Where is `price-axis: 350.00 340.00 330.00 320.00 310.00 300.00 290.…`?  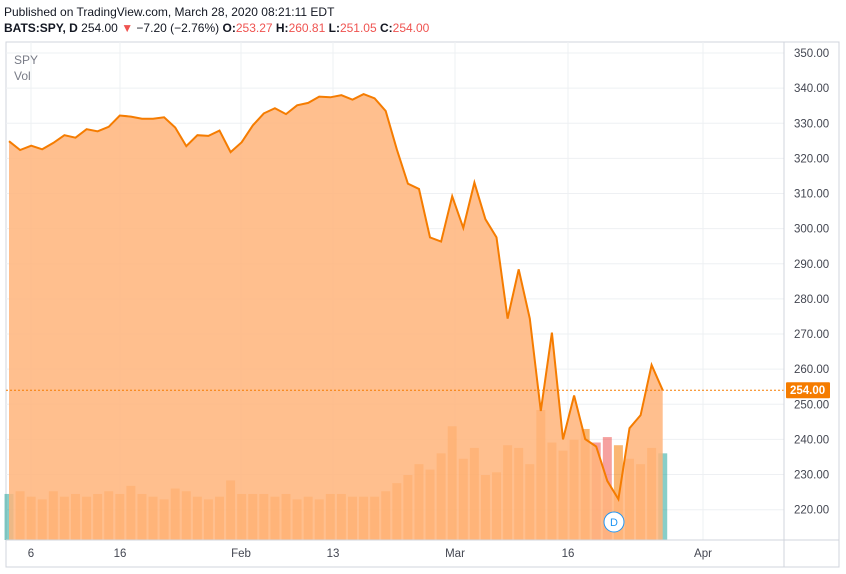
price-axis: 350.00 340.00 330.00 320.00 310.00 300.00 290.… is located at coordinates (806, 304).